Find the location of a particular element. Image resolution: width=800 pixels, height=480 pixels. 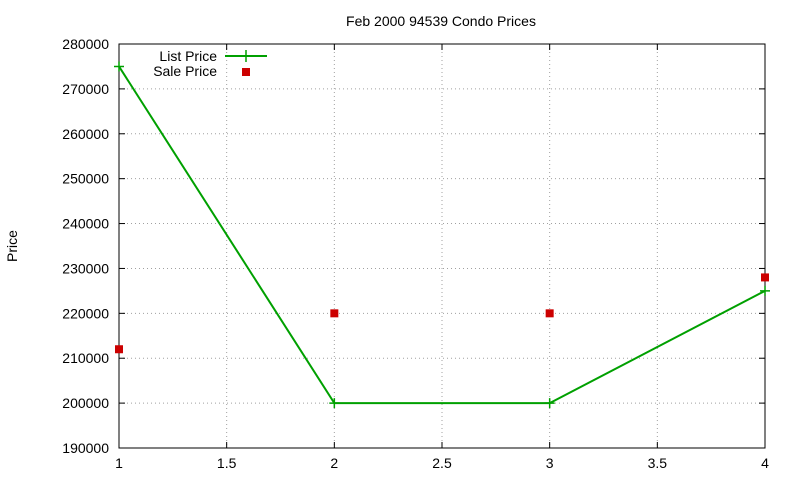

y-tick-label: 220000 is located at coordinates (85, 313).